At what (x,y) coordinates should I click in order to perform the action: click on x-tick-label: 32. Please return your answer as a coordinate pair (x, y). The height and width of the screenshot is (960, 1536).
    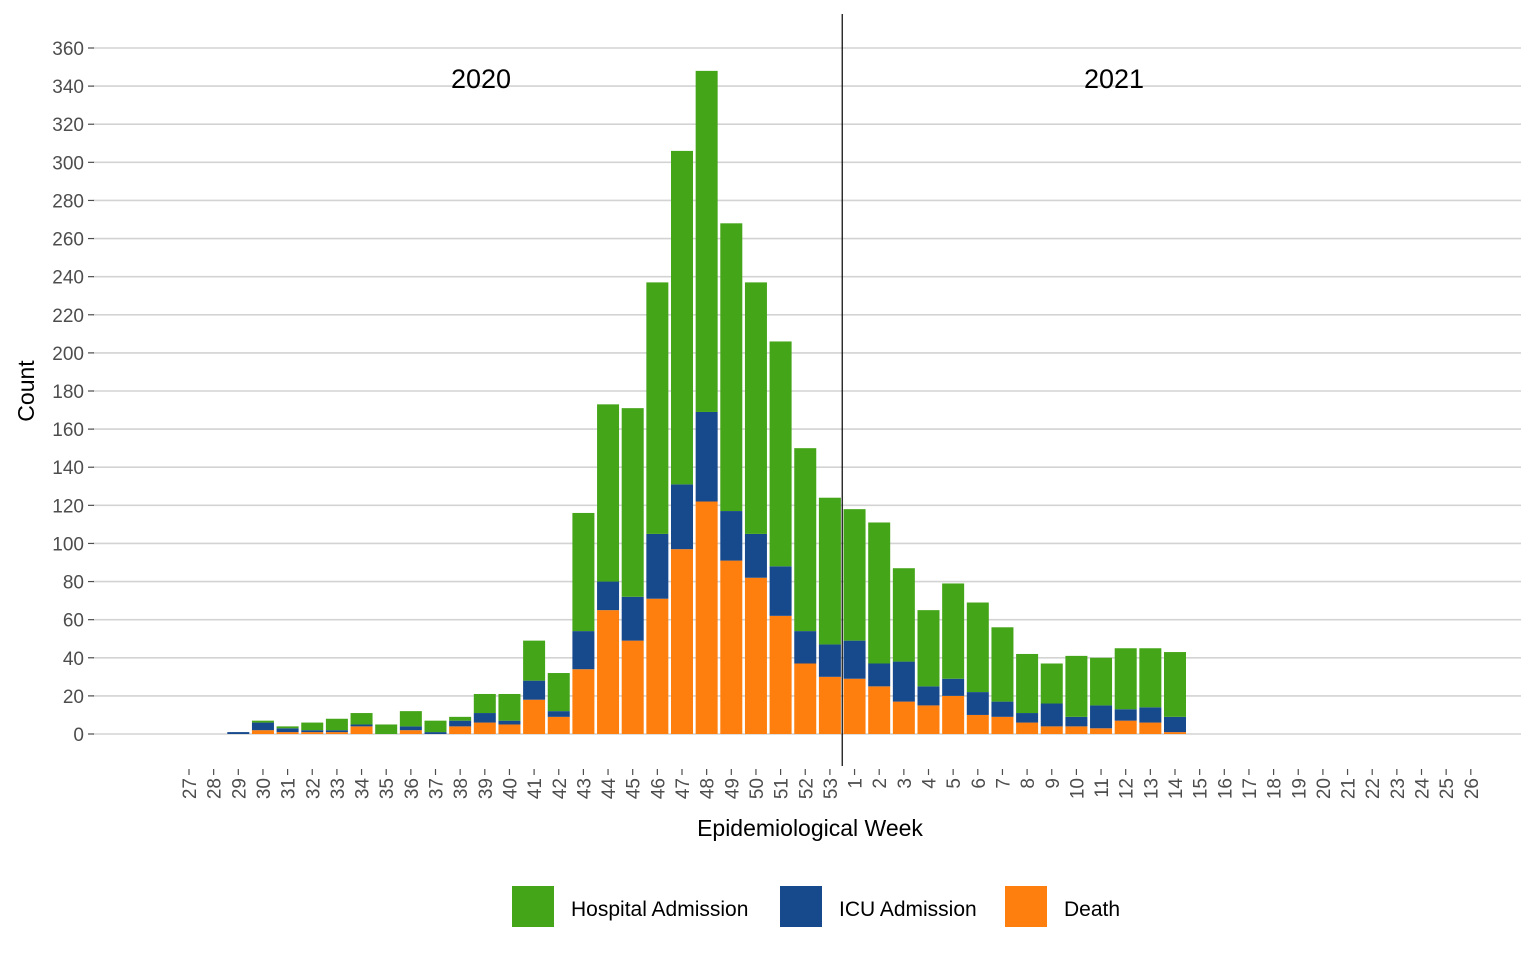
    Looking at the image, I should click on (313, 788).